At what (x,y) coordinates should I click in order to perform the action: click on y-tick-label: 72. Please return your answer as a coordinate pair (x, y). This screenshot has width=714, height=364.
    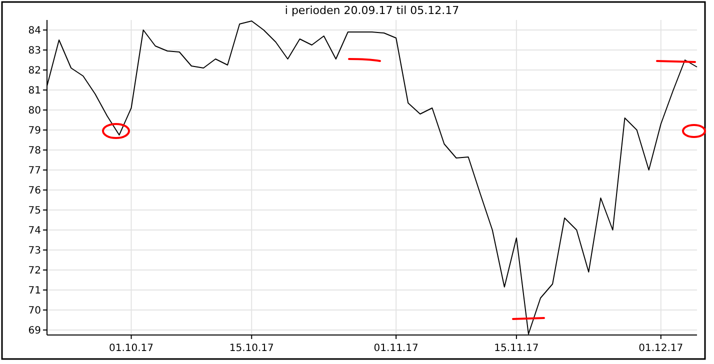
    Looking at the image, I should click on (34, 271).